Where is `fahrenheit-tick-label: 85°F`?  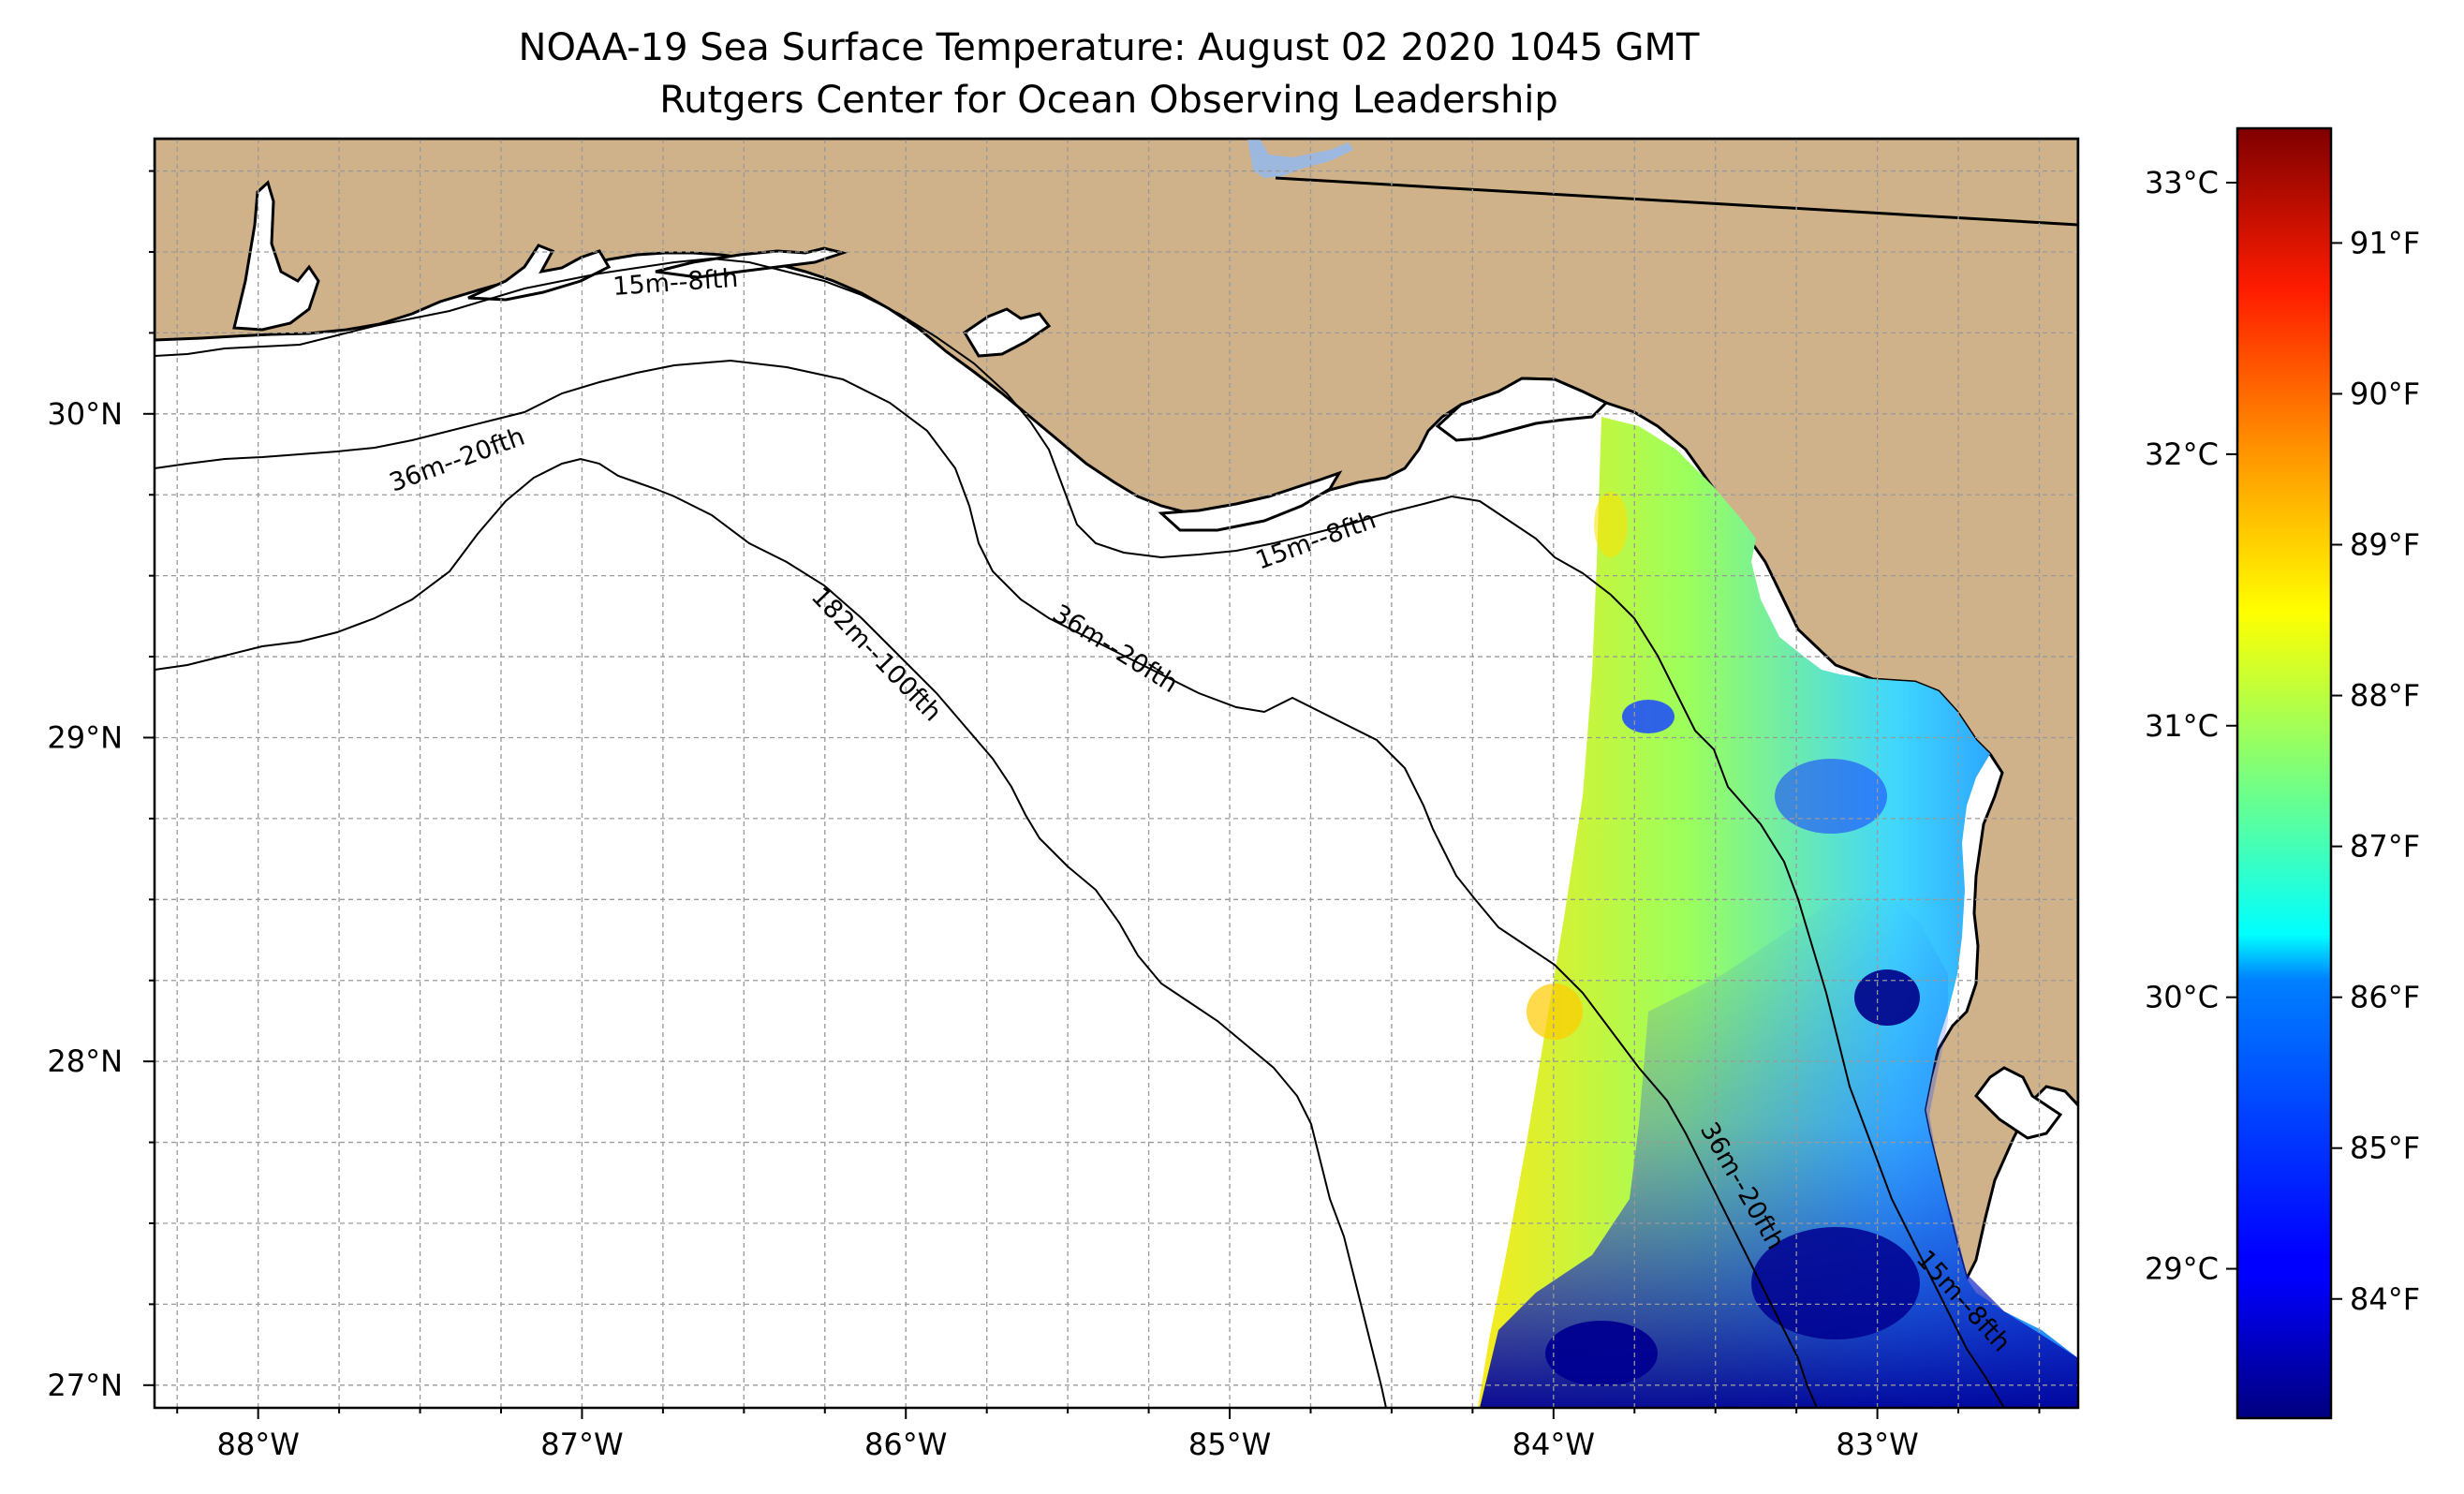
fahrenheit-tick-label: 85°F is located at coordinates (2385, 1148).